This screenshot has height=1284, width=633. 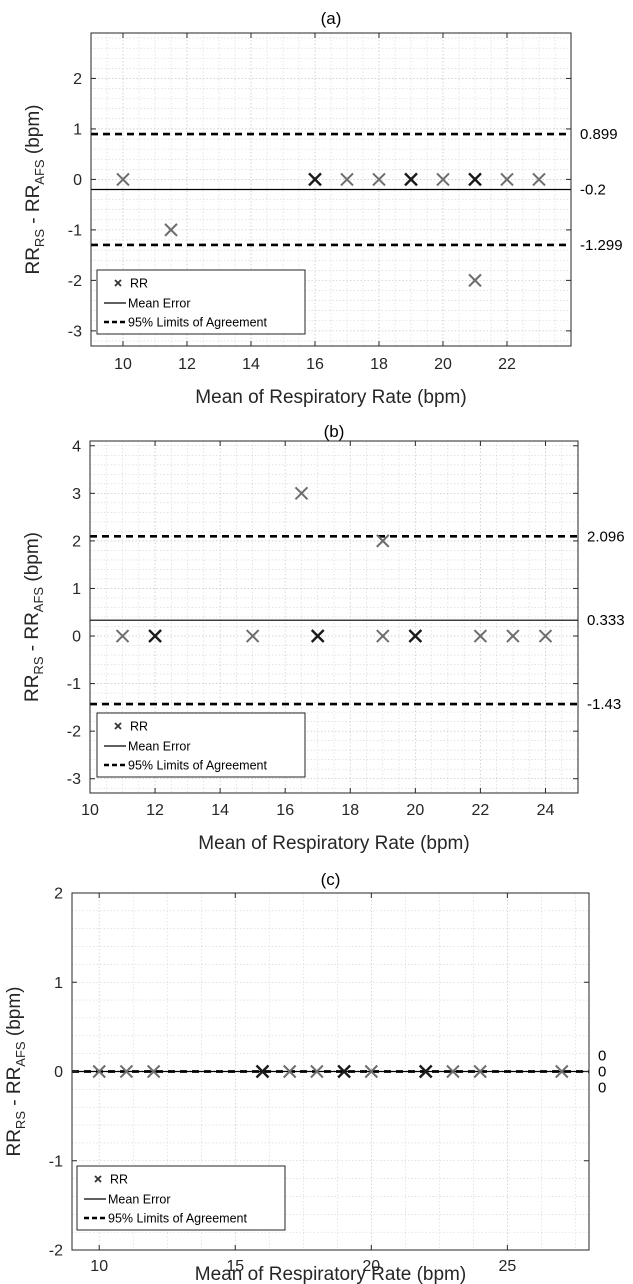 I want to click on panel-title: (c), so click(x=331, y=879).